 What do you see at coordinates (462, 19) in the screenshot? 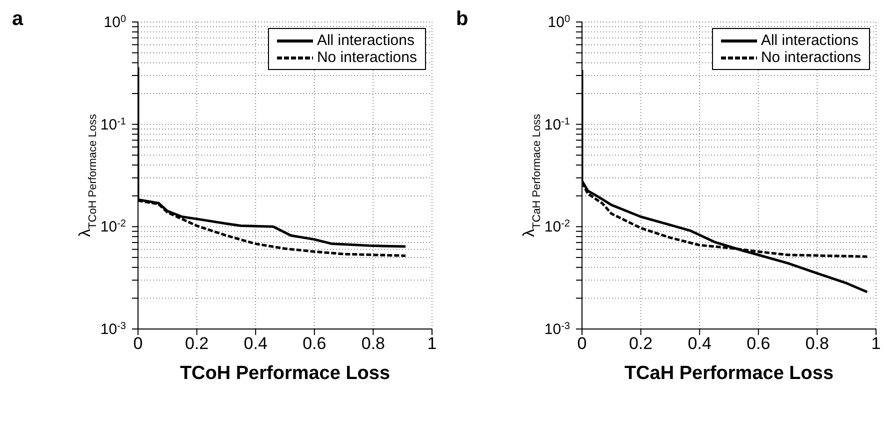
I see `chart-title: b` at bounding box center [462, 19].